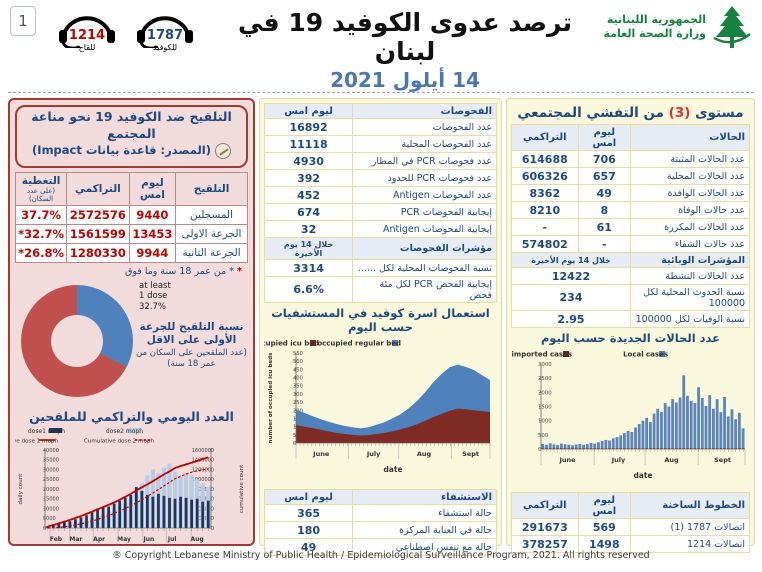 The width and height of the screenshot is (762, 572). What do you see at coordinates (630, 176) in the screenshot?
I see `table-row: عدد الحالات المحلية 657 606326` at bounding box center [630, 176].